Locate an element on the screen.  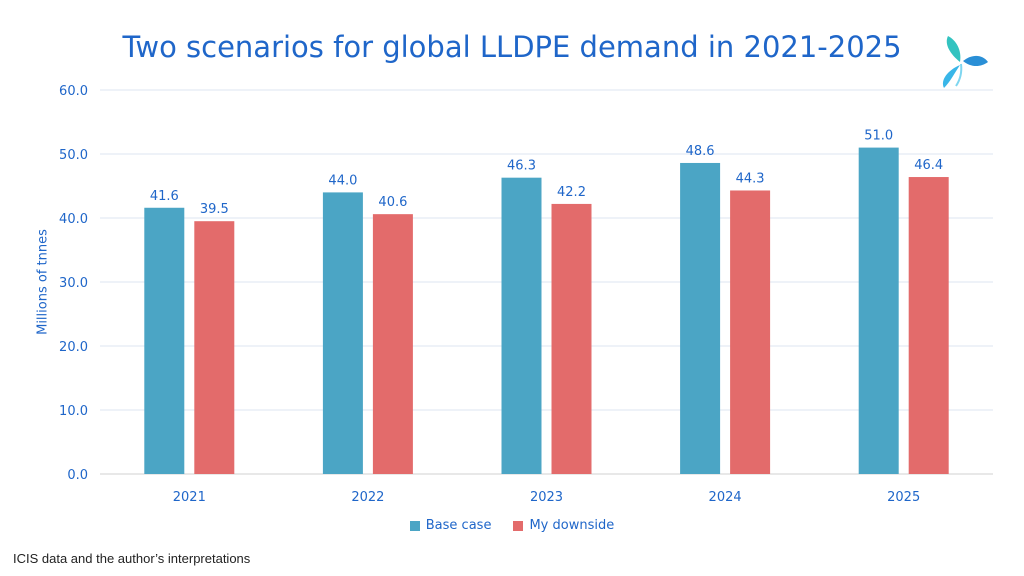
y-tick-label: 20.0 is located at coordinates (73, 347).